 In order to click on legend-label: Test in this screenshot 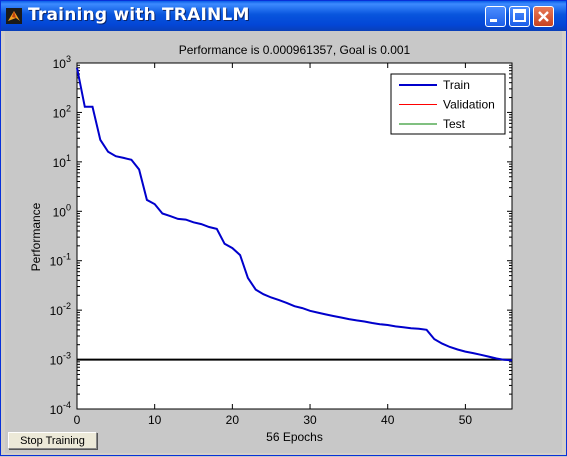, I will do `click(454, 124)`.